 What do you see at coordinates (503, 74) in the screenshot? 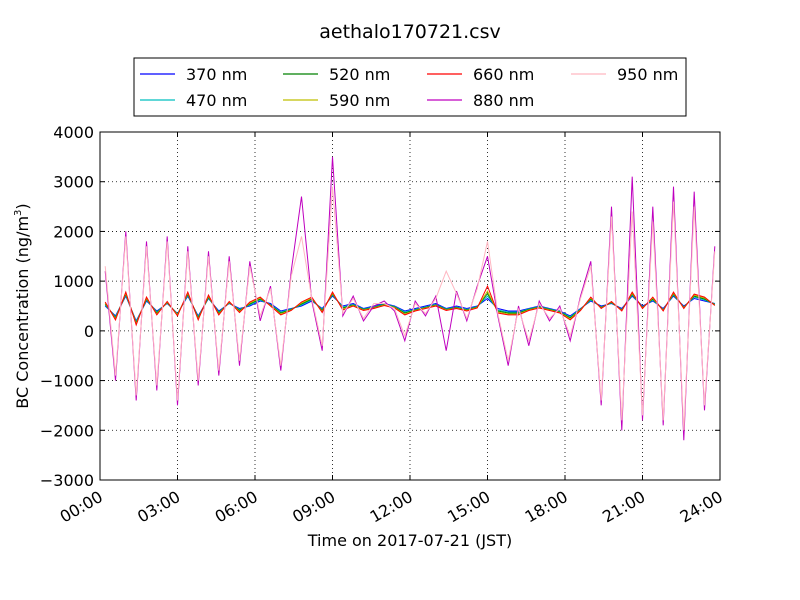
I see `legend-label-660-nm: 660 nm` at bounding box center [503, 74].